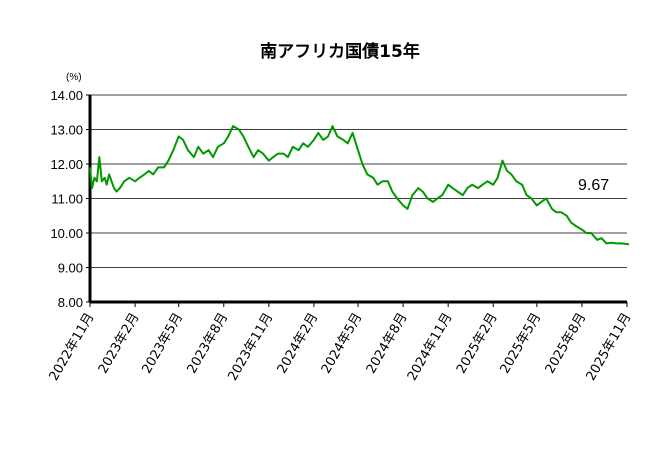  What do you see at coordinates (66, 164) in the screenshot?
I see `y-tick-label: 12.00` at bounding box center [66, 164].